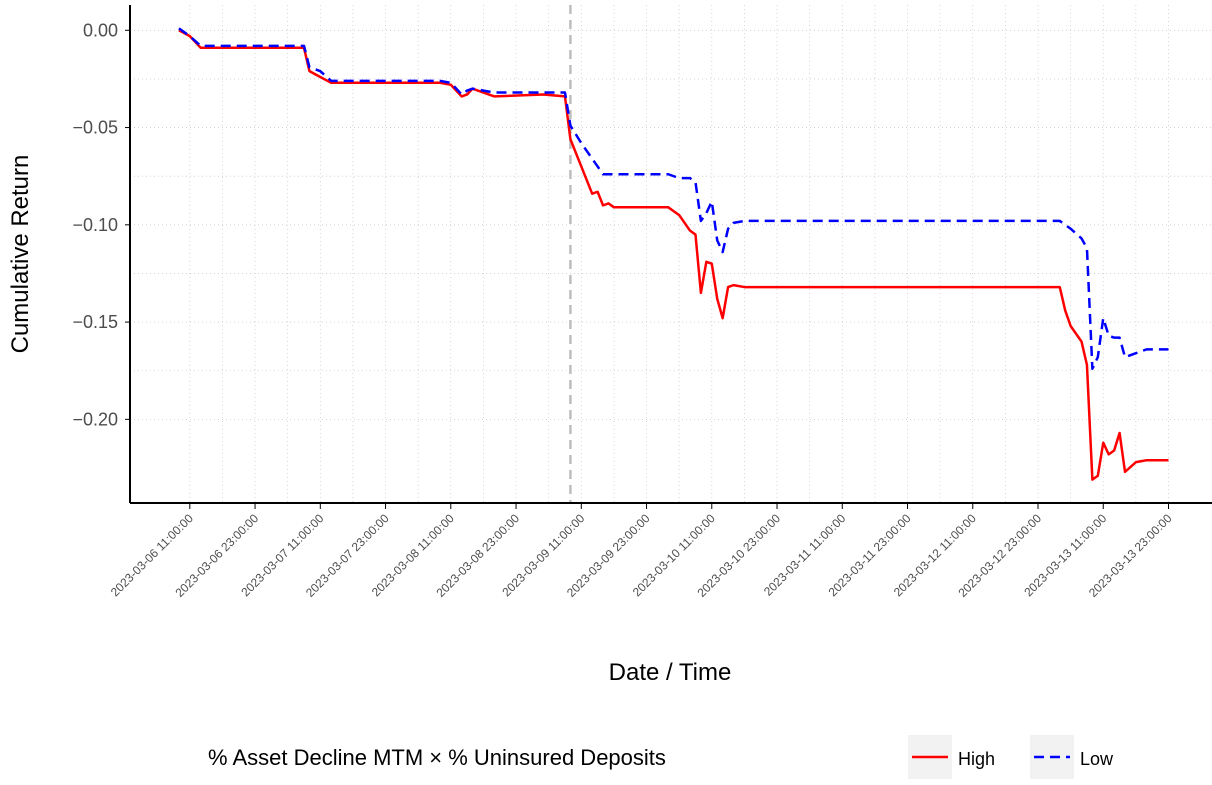 The image size is (1212, 785). Describe the element at coordinates (1097, 759) in the screenshot. I see `legend-label: Low` at that location.